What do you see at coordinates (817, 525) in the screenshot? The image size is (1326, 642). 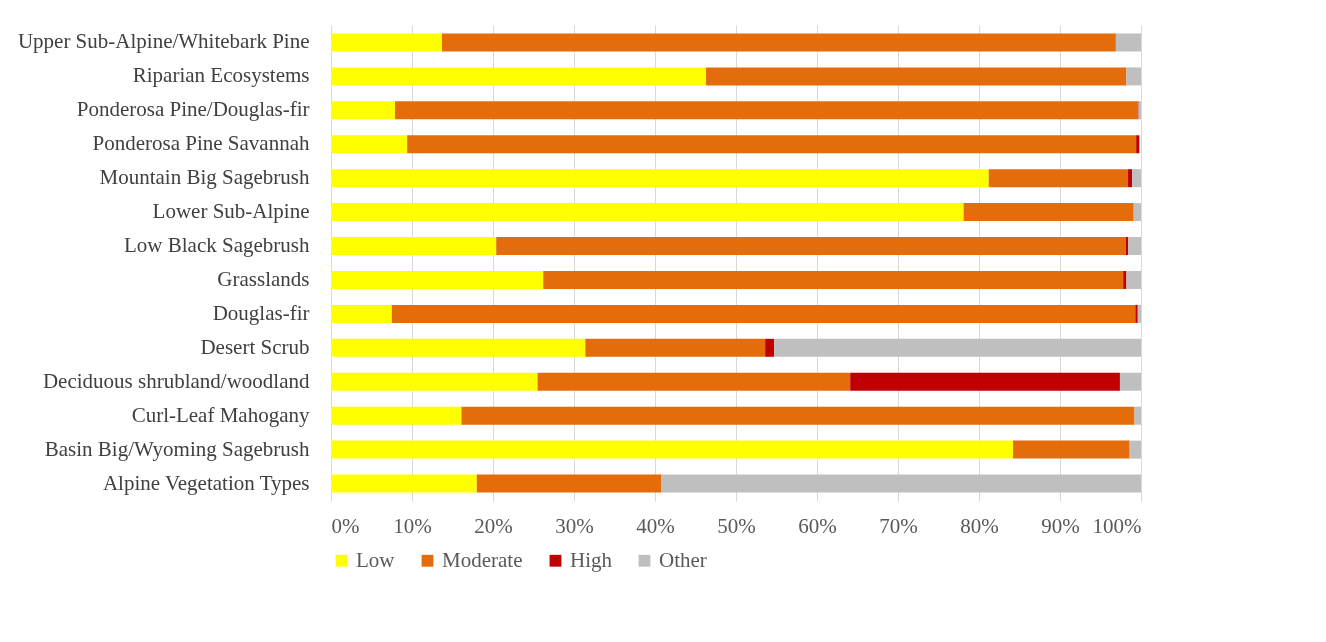 I see `x-tick-label: 60%` at bounding box center [817, 525].